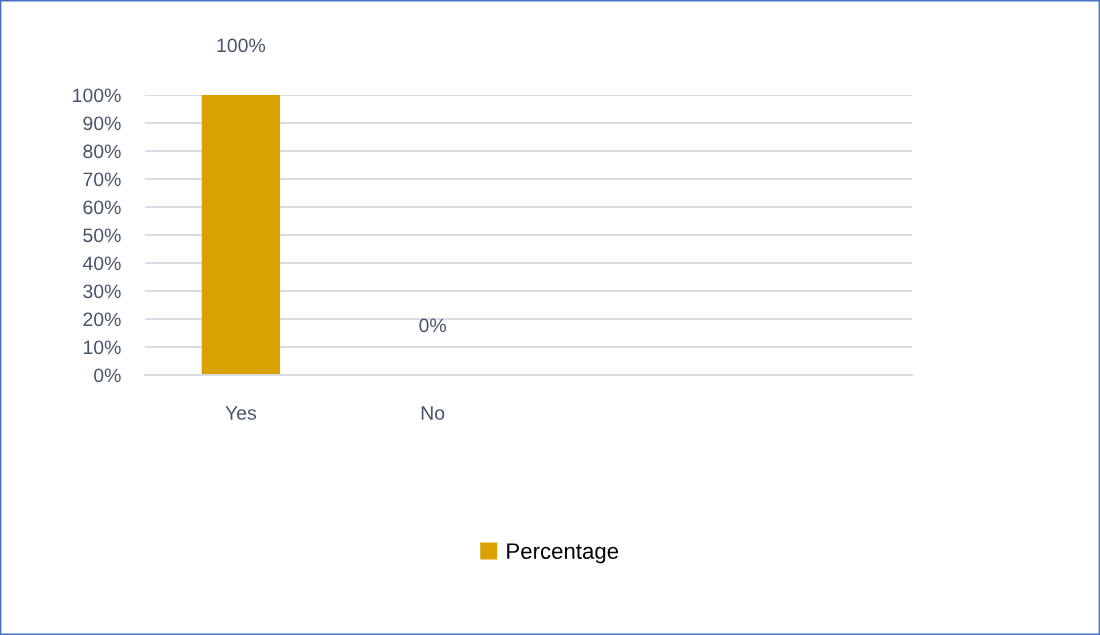 The image size is (1100, 635). What do you see at coordinates (102, 151) in the screenshot?
I see `y-tick-label: 80%` at bounding box center [102, 151].